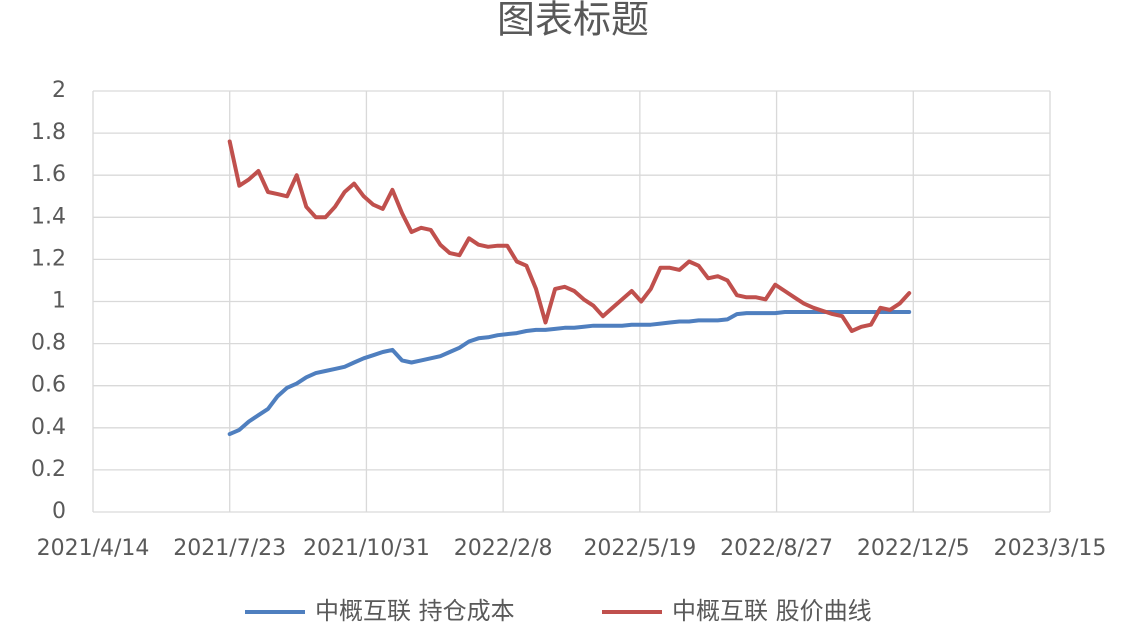 The height and width of the screenshot is (629, 1145). Describe the element at coordinates (503, 548) in the screenshot. I see `x-tick-label: 2022/2/8` at that location.